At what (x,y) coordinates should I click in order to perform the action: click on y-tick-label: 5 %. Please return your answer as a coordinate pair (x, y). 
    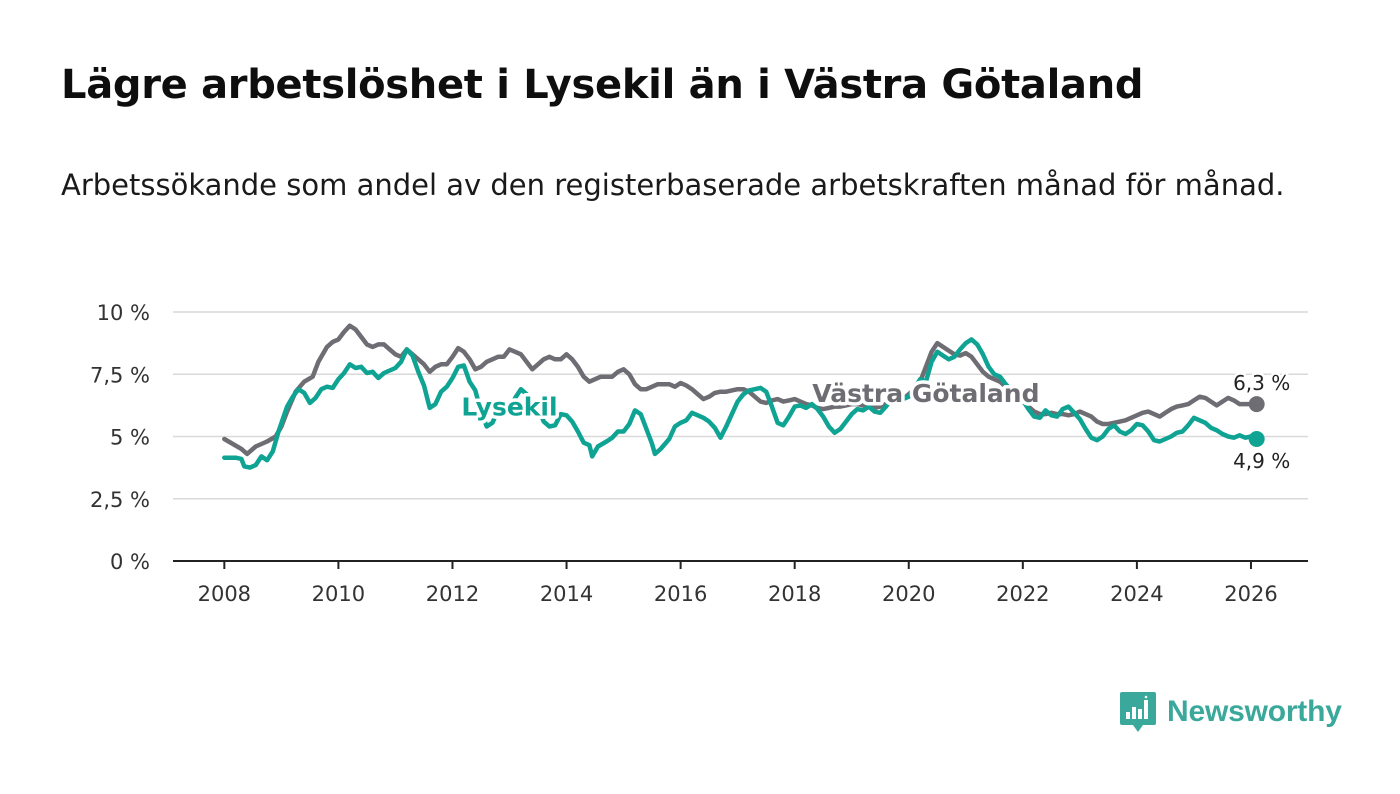
    Looking at the image, I should click on (130, 438).